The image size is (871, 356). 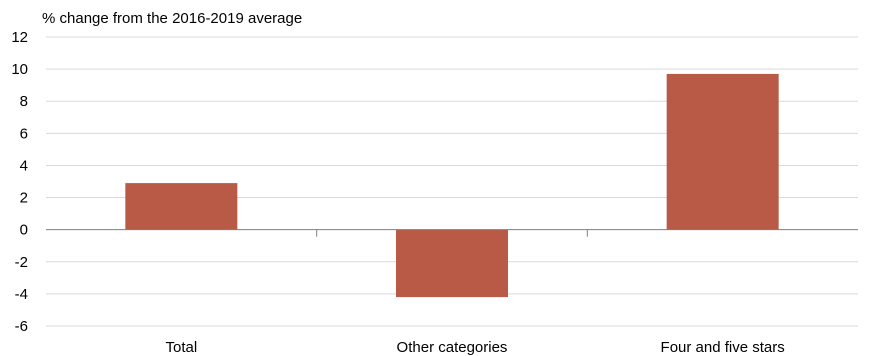 I want to click on category-label: Total, so click(x=181, y=347).